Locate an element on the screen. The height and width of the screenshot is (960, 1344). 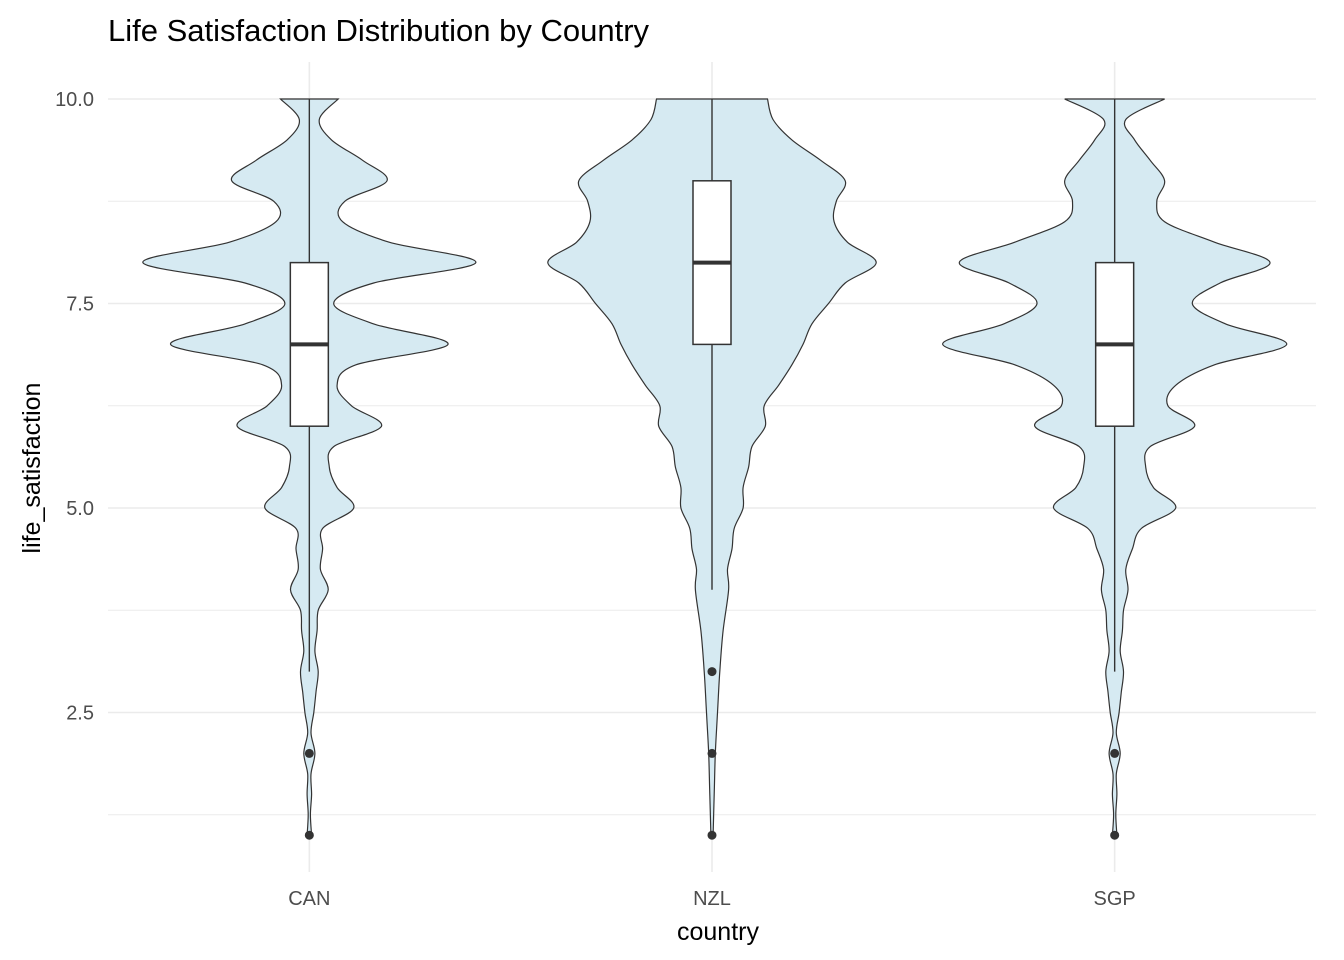
y-axis-ticks: 2.5 5.0 7.5 10.0 is located at coordinates (74, 407).